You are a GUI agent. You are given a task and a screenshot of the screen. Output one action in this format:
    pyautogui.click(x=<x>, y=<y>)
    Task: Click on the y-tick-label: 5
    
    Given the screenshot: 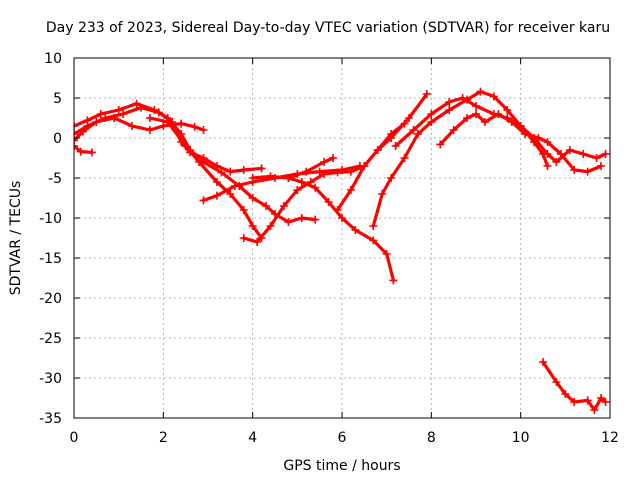 What is the action you would take?
    pyautogui.click(x=57, y=99)
    